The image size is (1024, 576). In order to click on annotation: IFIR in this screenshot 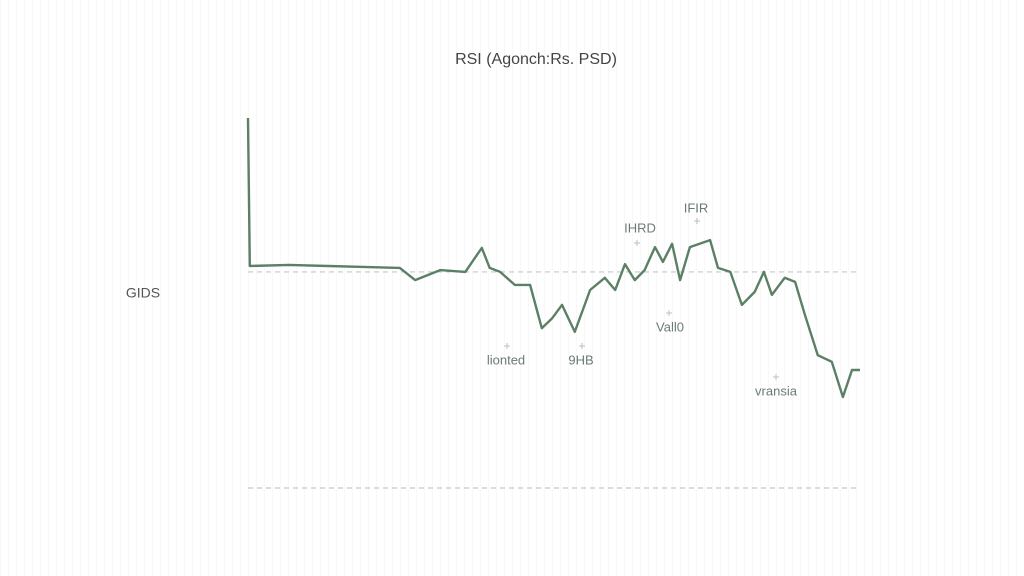, I will do `click(696, 207)`.